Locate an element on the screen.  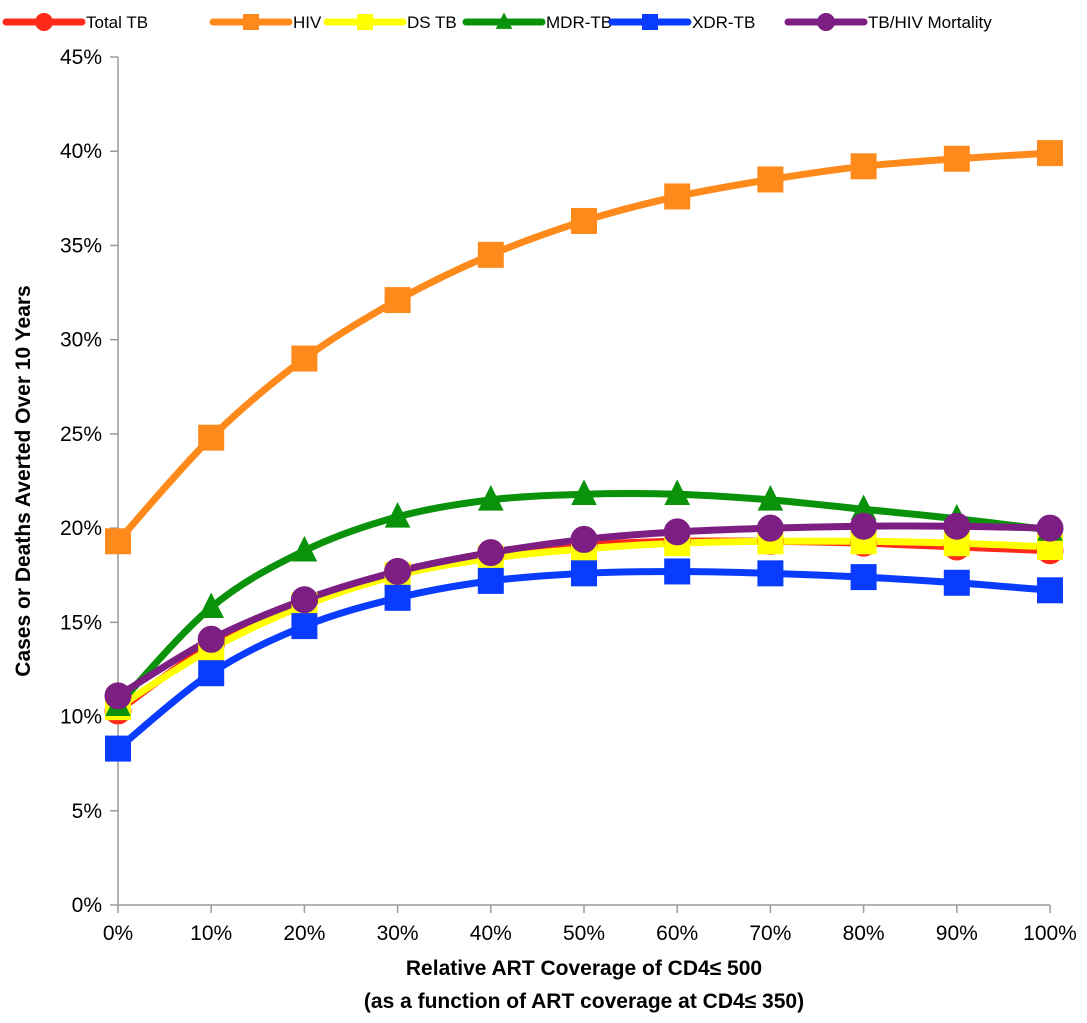
x-ticks: 0% 10% 20% 30% 40% 50% 60% 70% 80% 90% 100% is located at coordinates (590, 925).